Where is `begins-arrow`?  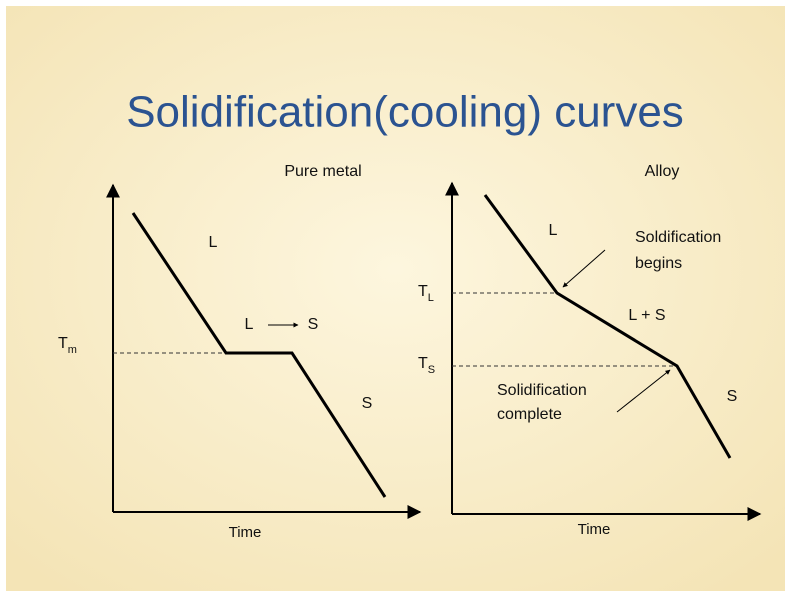 begins-arrow is located at coordinates (584, 268).